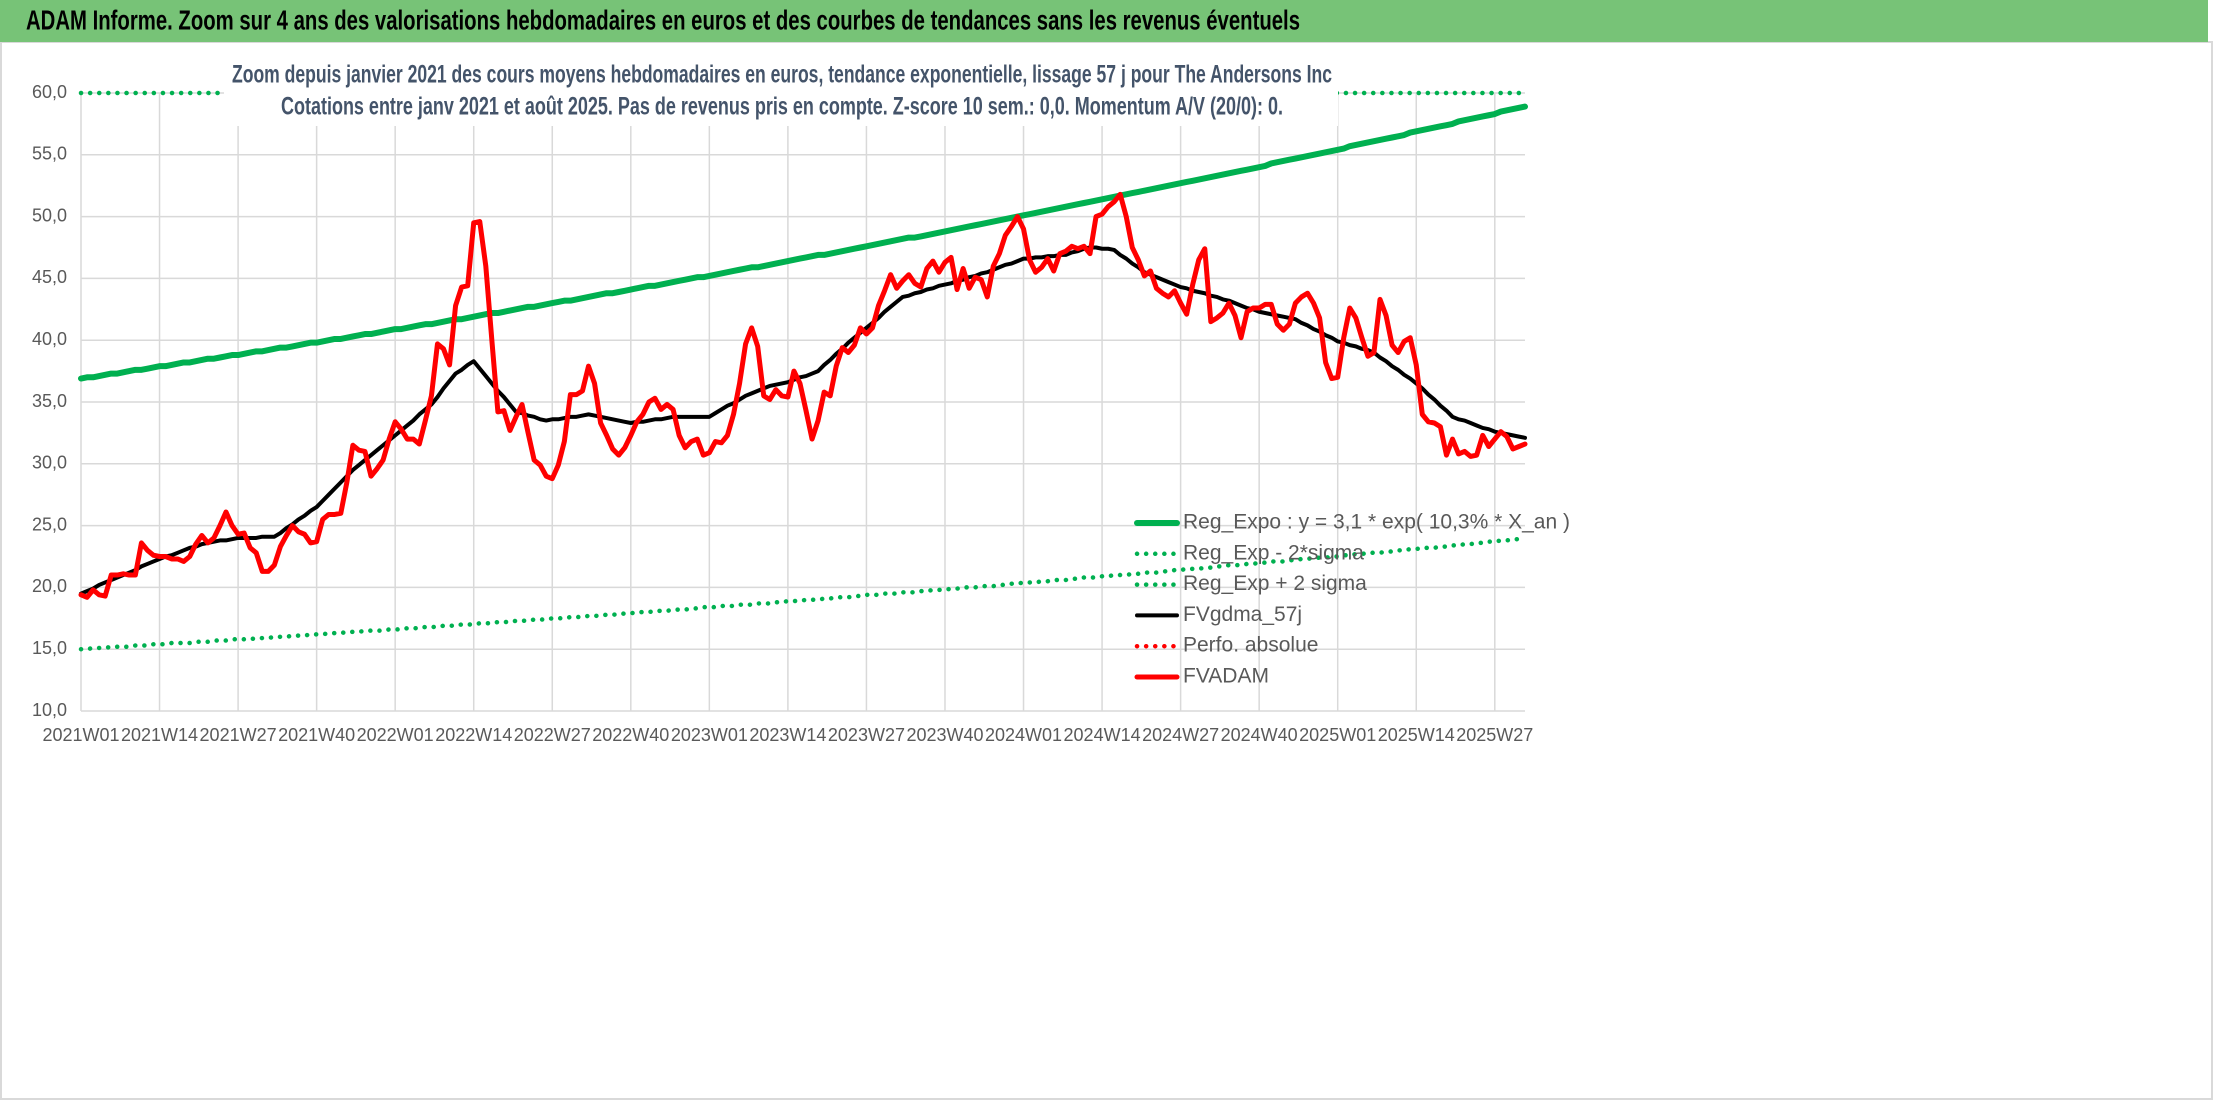 The width and height of the screenshot is (2216, 1102). What do you see at coordinates (80, 735) in the screenshot?
I see `x-tick-label: 2021W01` at bounding box center [80, 735].